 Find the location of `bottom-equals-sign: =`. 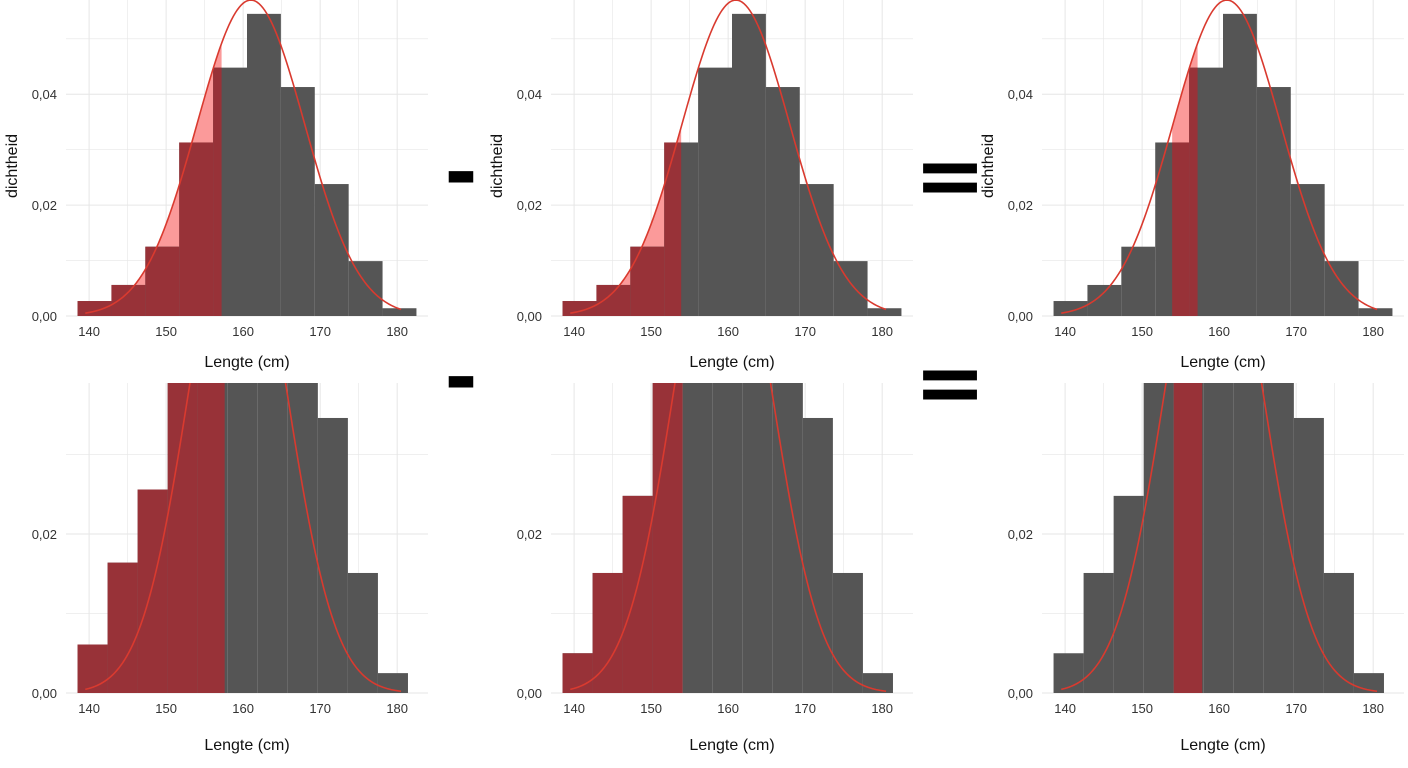

bottom-equals-sign: = is located at coordinates (950, 383).